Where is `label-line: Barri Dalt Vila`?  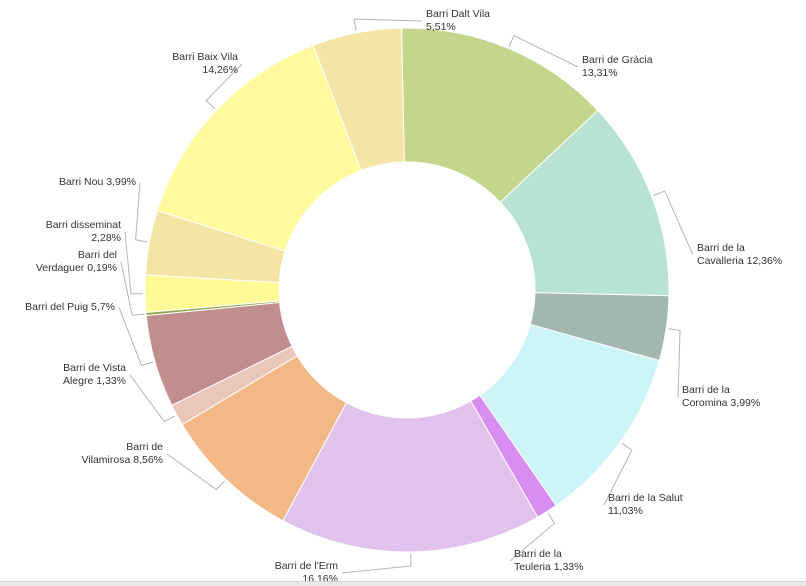 label-line: Barri Dalt Vila is located at coordinates (458, 14).